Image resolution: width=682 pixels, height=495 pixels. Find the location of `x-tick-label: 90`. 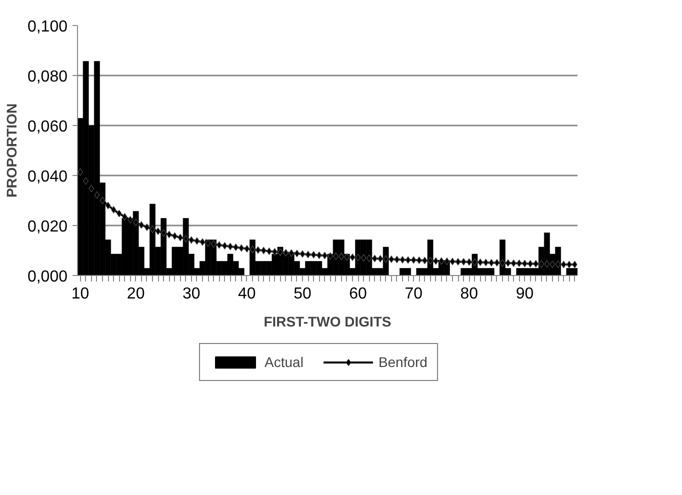

x-tick-label: 90 is located at coordinates (525, 294).